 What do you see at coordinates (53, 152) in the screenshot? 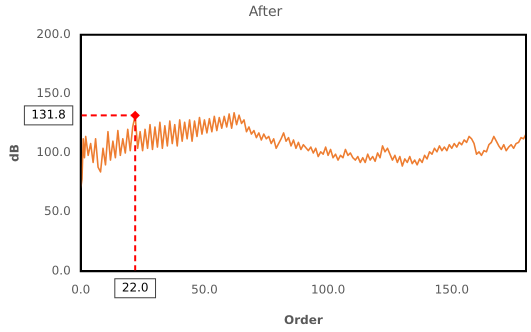
I see `y-tick-label: 100.0` at bounding box center [53, 152].